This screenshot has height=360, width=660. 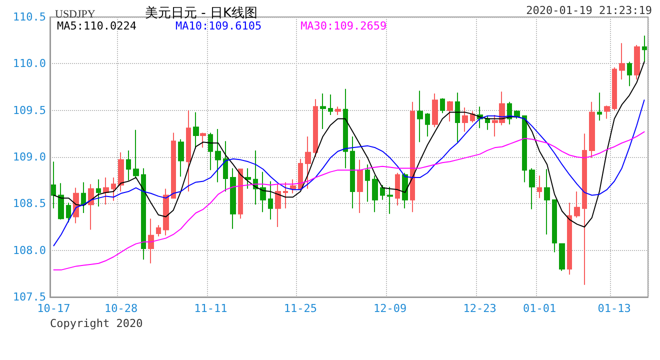 What do you see at coordinates (29, 250) in the screenshot?
I see `y-tick-label: 108.0` at bounding box center [29, 250].